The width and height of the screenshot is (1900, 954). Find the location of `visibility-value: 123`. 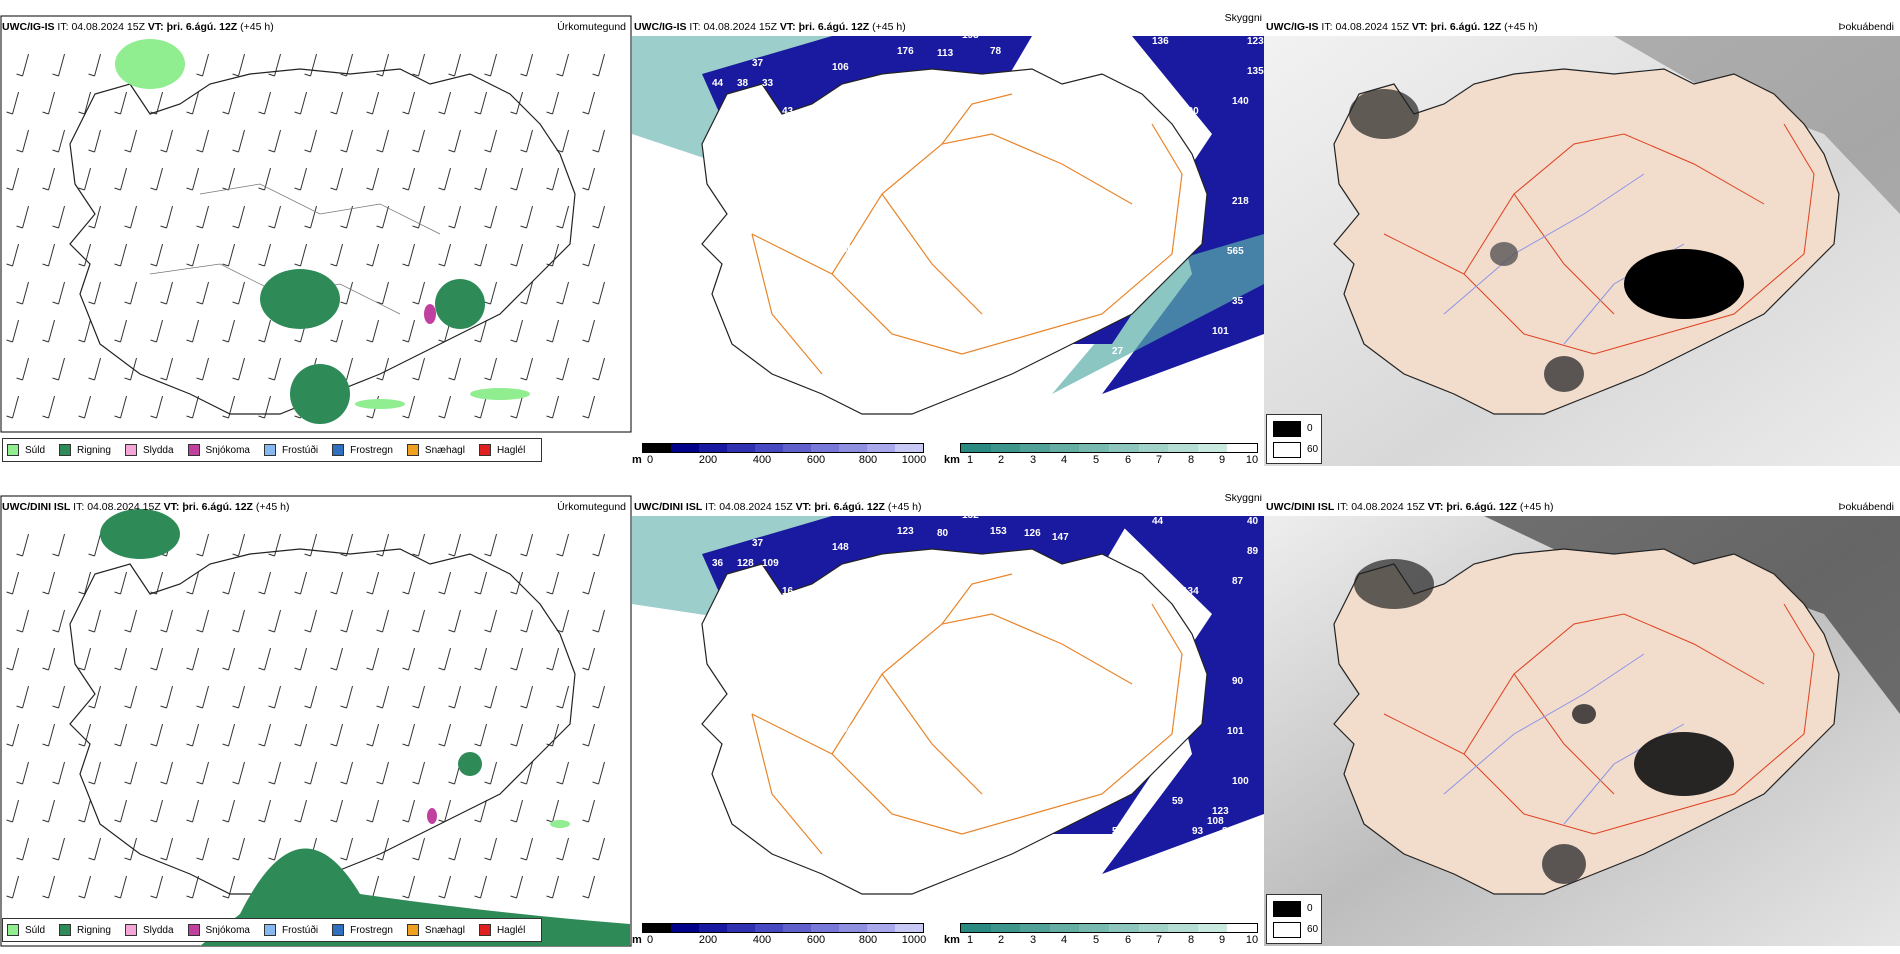

visibility-value: 123 is located at coordinates (1220, 811).